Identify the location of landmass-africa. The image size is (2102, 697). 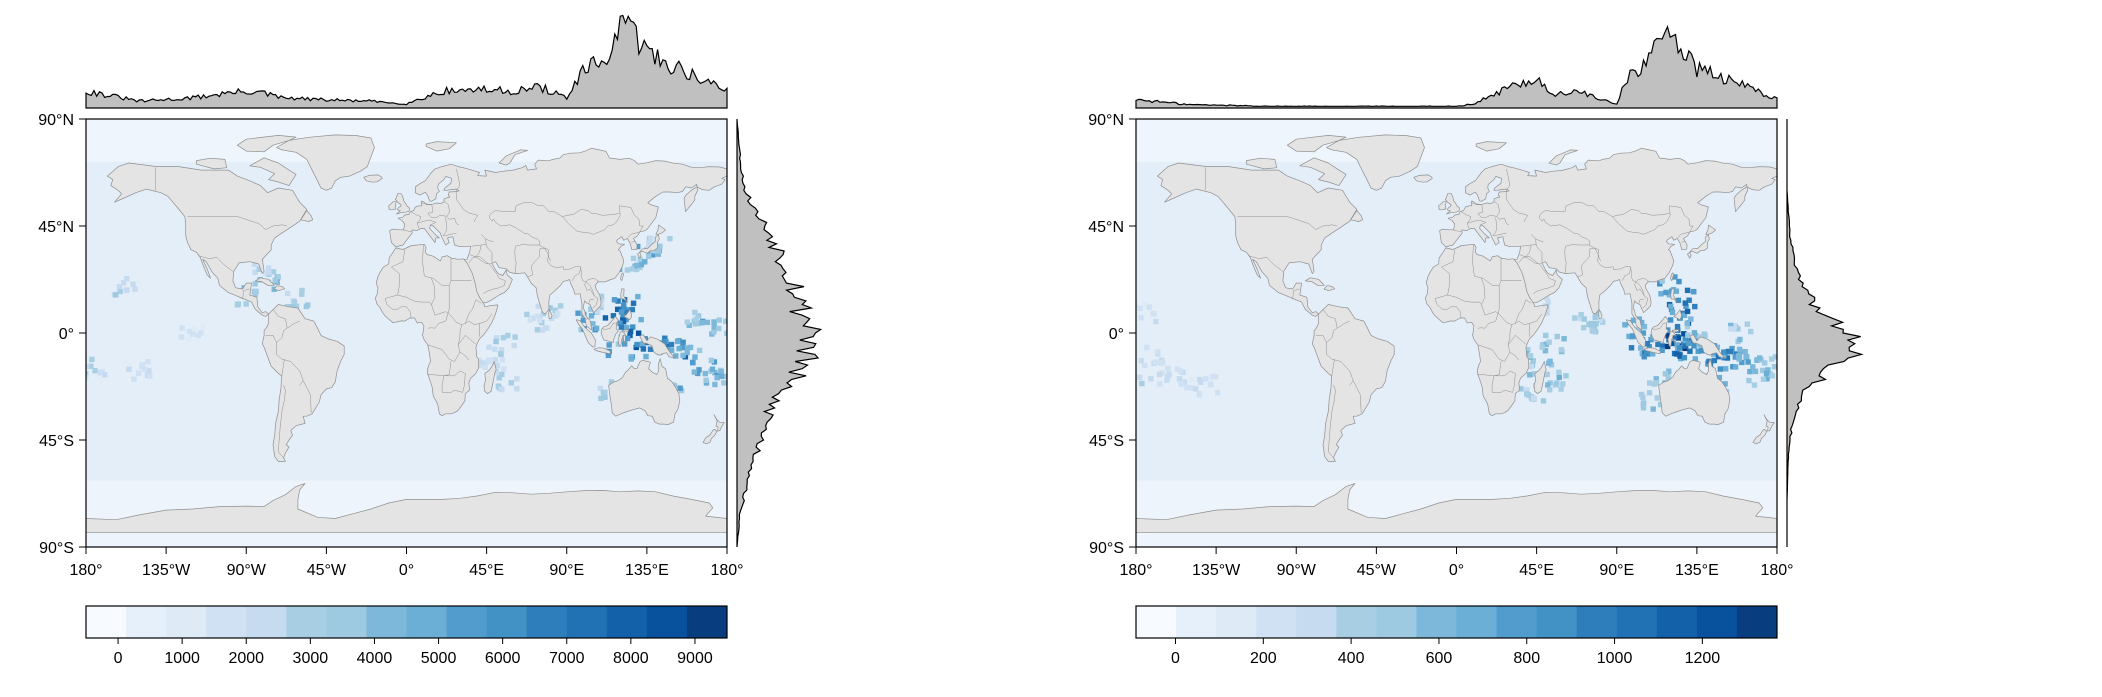
(436, 330).